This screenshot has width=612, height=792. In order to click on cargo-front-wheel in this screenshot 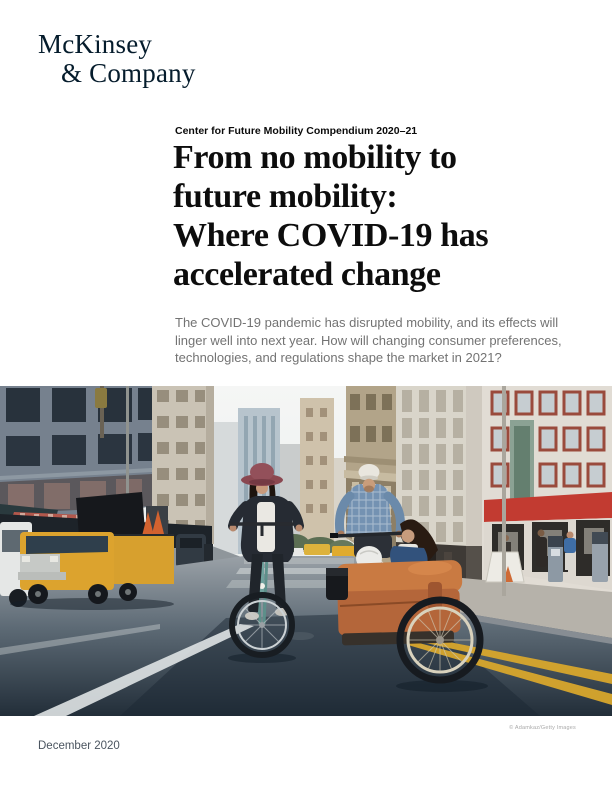, I will do `click(440, 640)`.